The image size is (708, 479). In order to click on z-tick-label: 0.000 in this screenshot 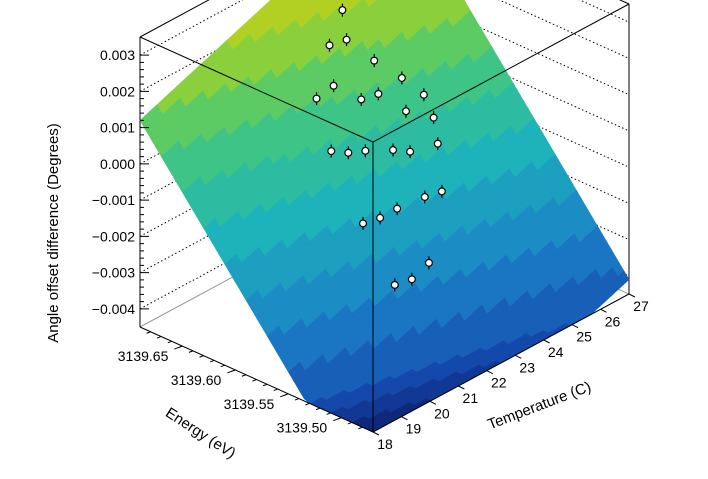, I will do `click(117, 164)`.